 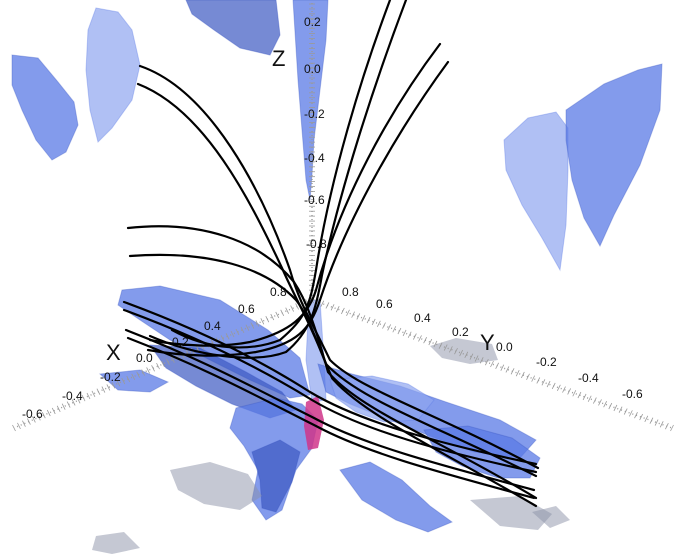 What do you see at coordinates (246, 309) in the screenshot?
I see `x-tick-label: 0.6` at bounding box center [246, 309].